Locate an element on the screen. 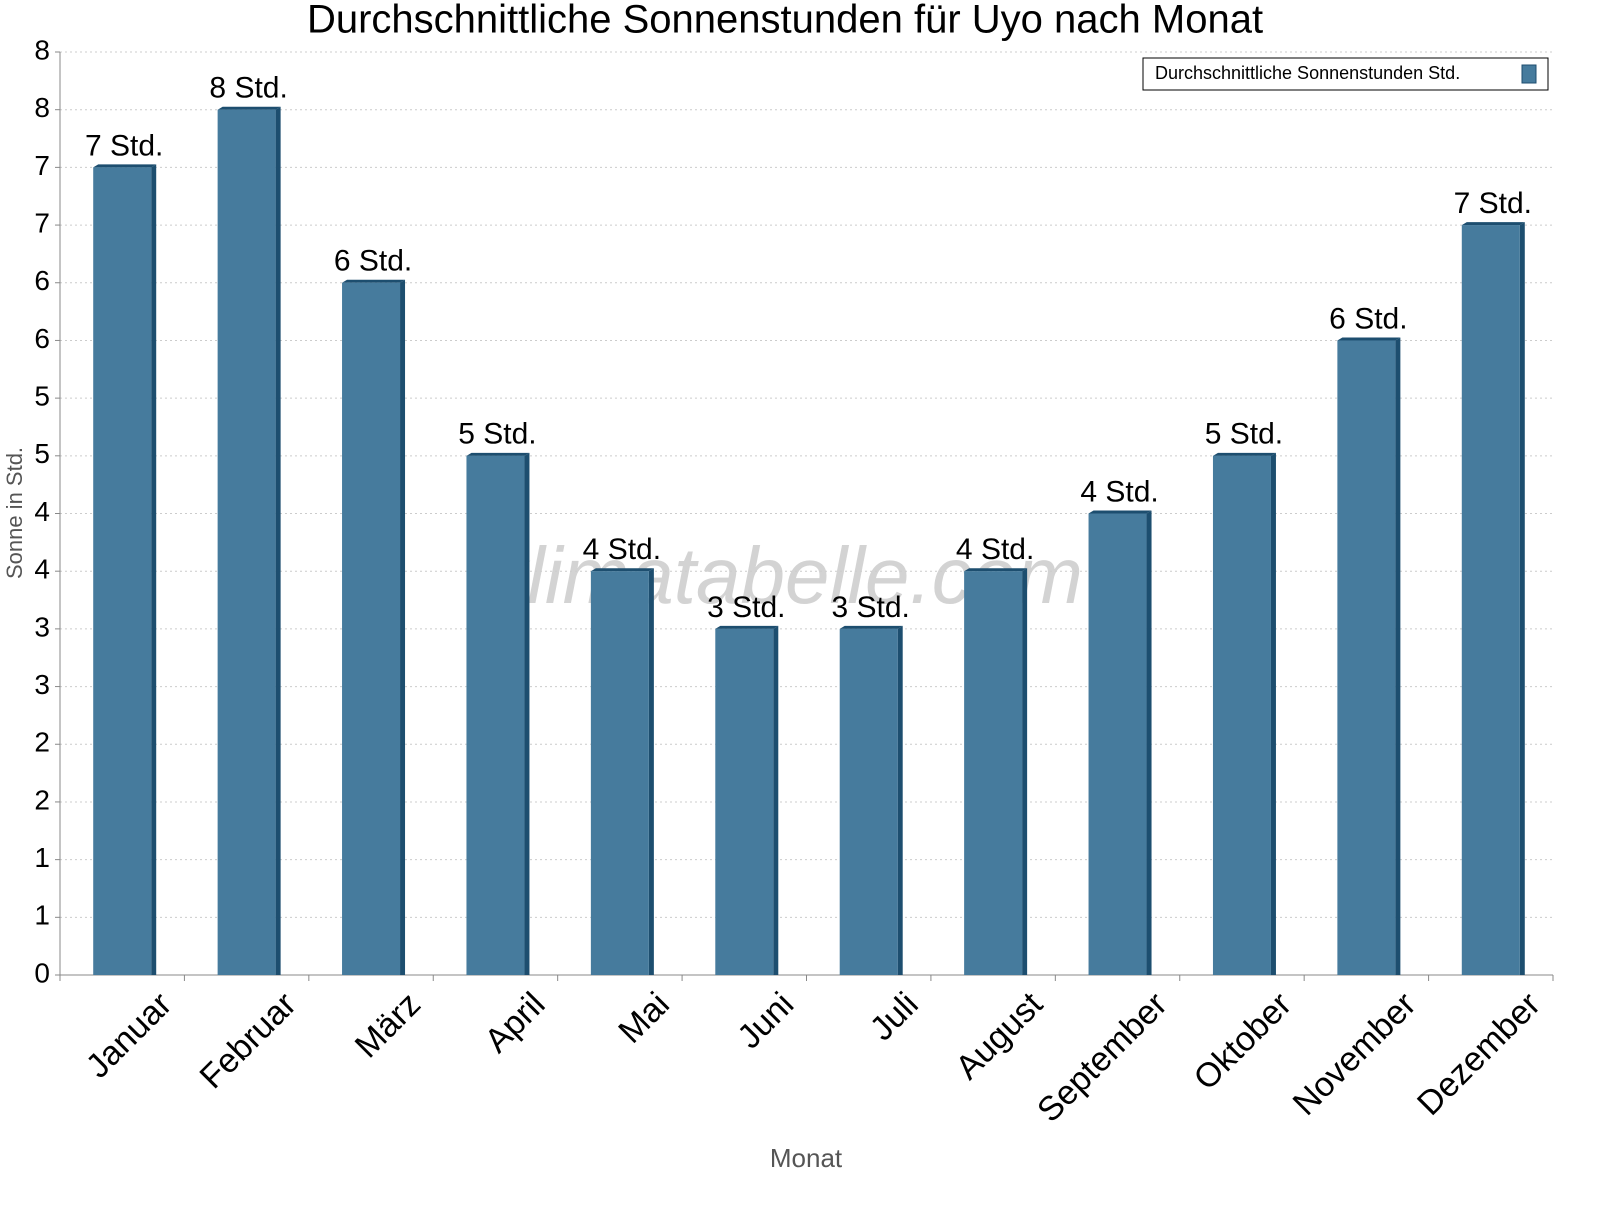  legend-label: Durchschnittliche Sonnenstunden Std. is located at coordinates (1307, 73).